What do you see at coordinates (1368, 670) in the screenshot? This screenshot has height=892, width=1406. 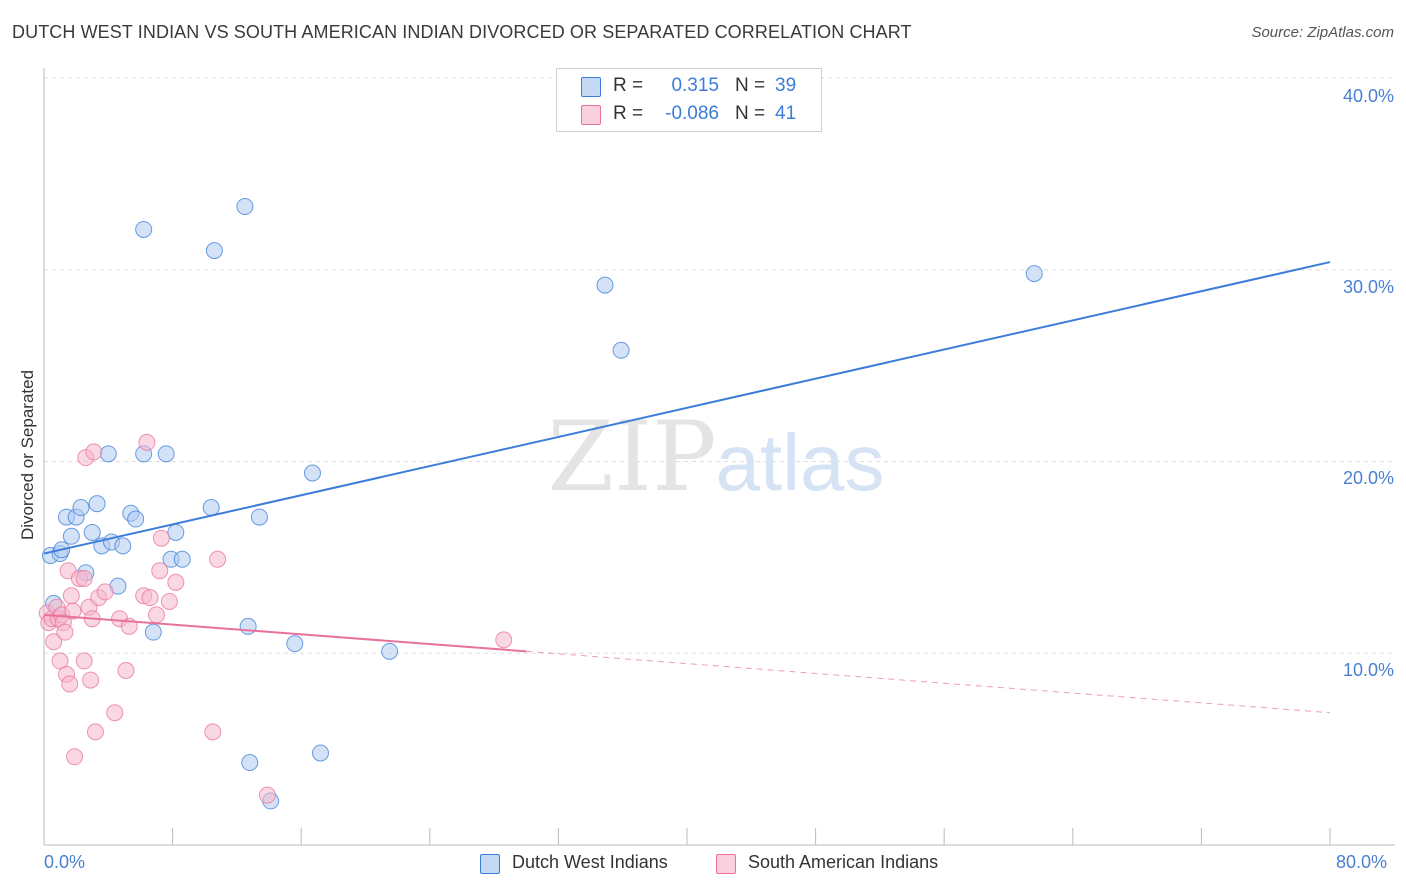 I see `y-tick-label-10: 10.0%` at bounding box center [1368, 670].